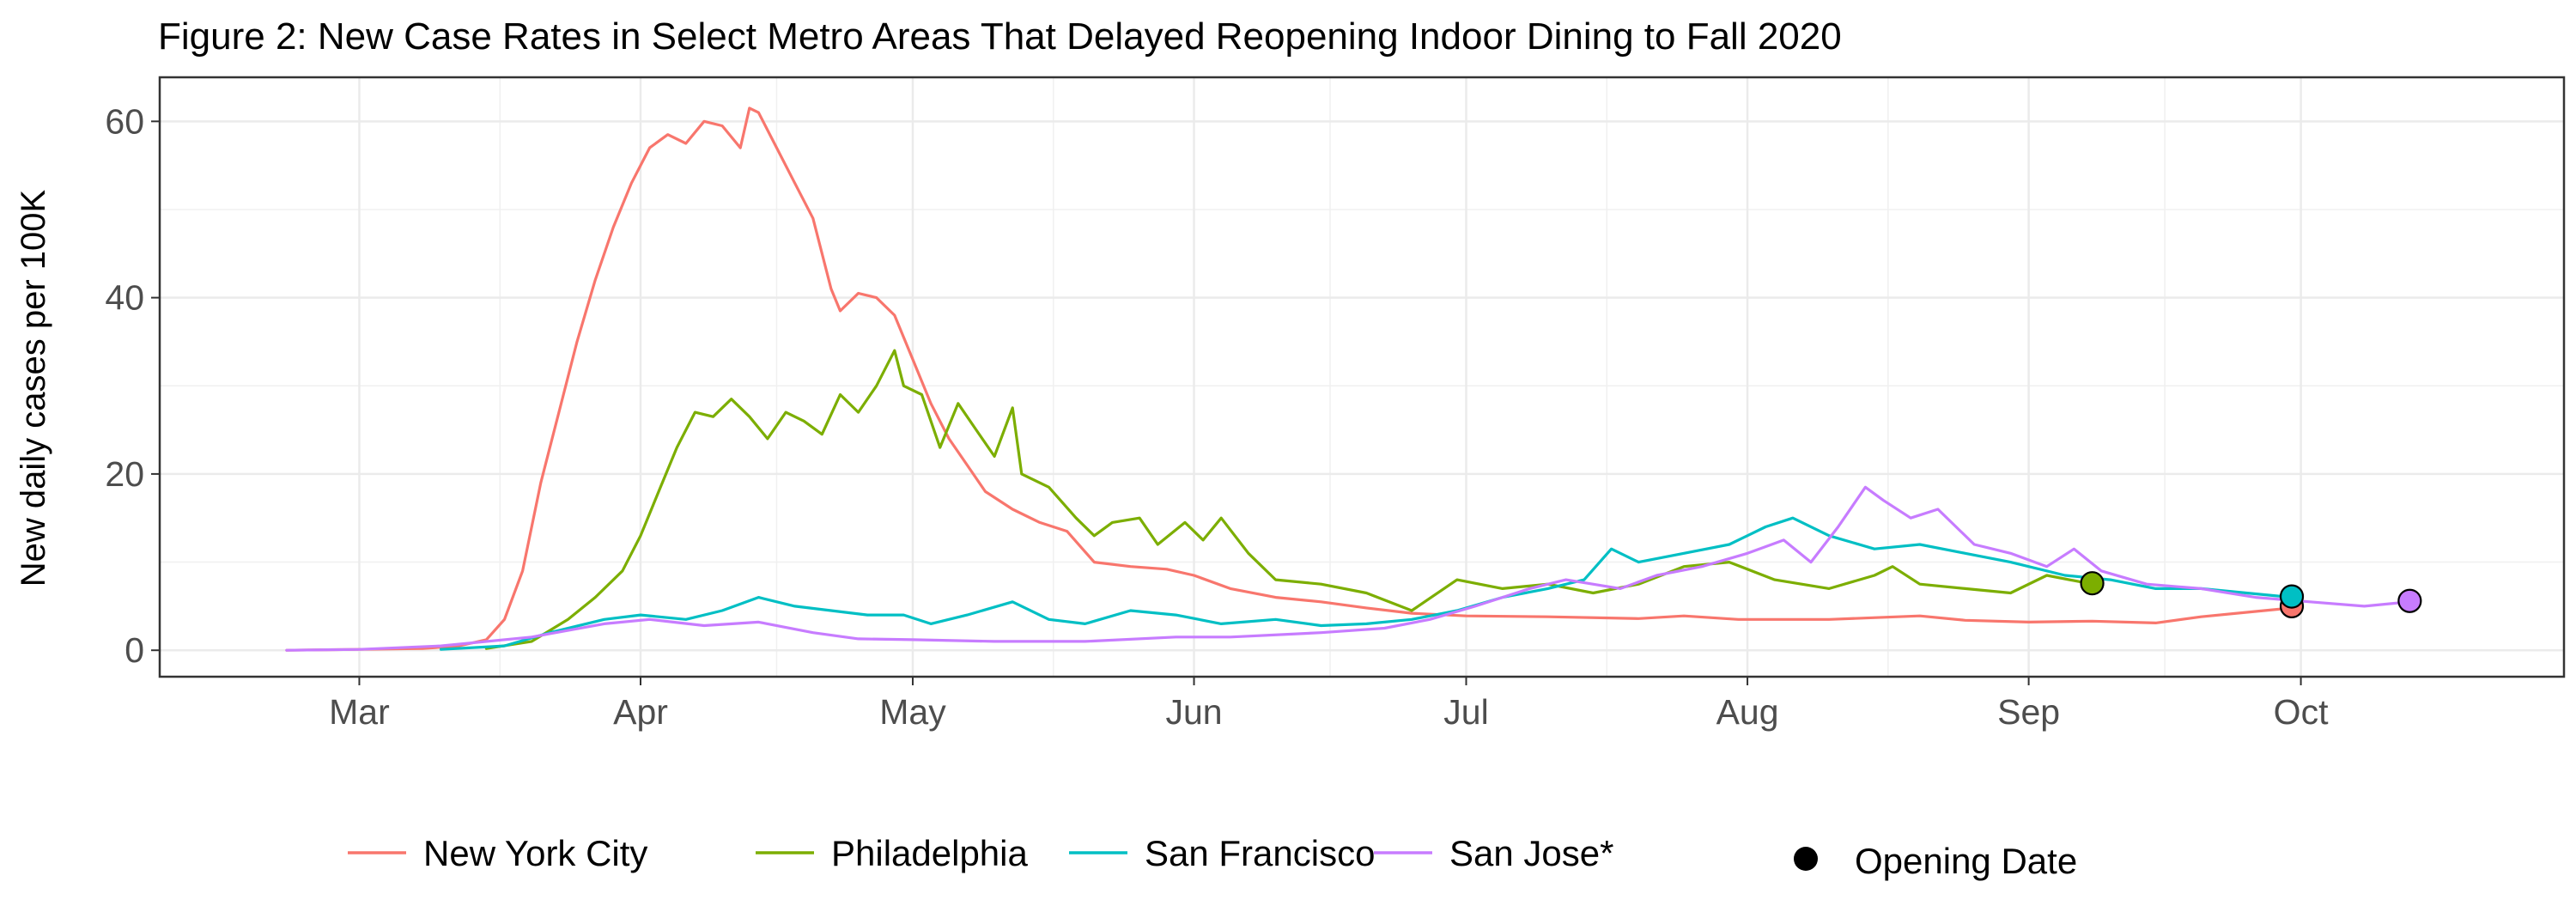 The height and width of the screenshot is (906, 2576). Describe the element at coordinates (535, 853) in the screenshot. I see `legend-label: New York City` at that location.